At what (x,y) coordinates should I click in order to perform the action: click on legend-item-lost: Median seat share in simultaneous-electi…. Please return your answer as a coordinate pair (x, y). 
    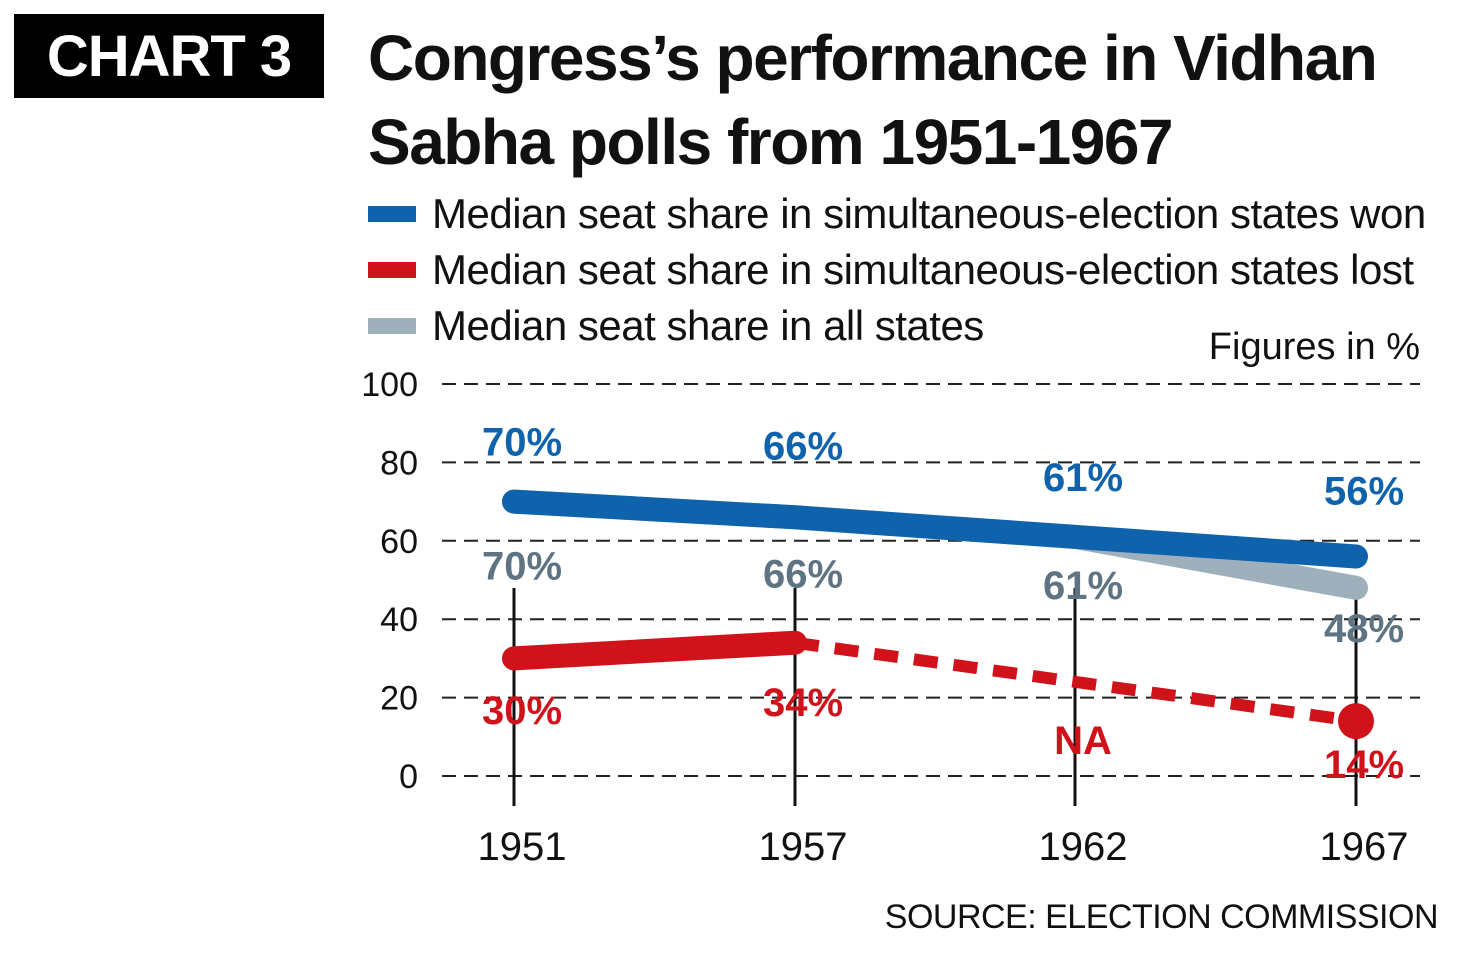
    Looking at the image, I should click on (897, 270).